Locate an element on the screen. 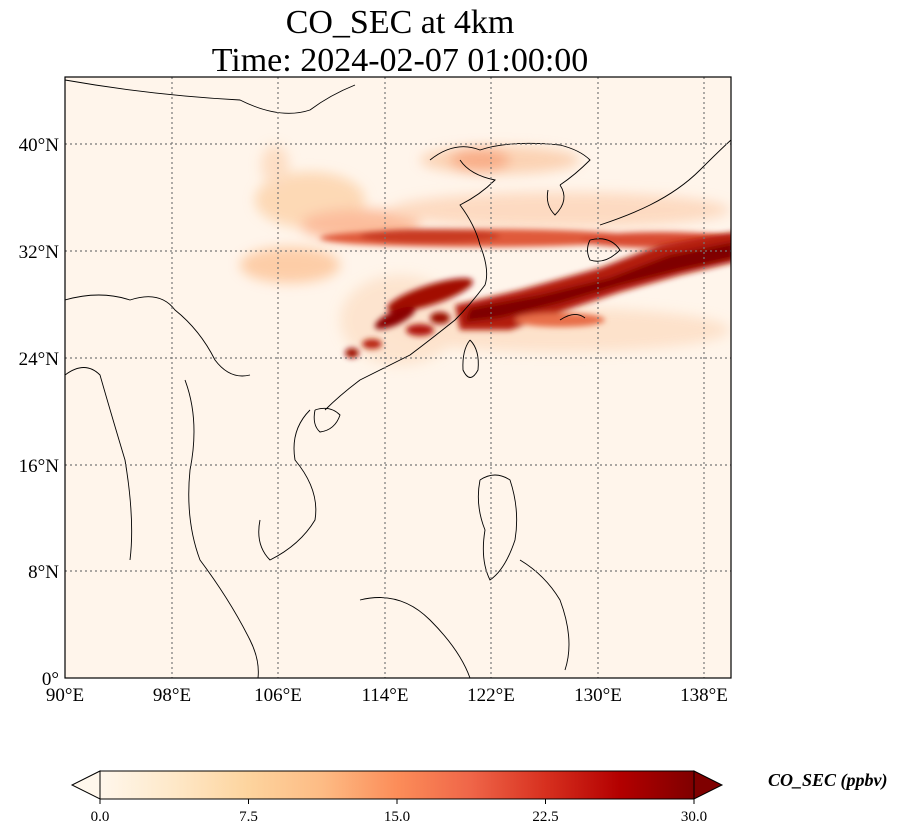 This screenshot has height=836, width=916. colorbar-max-extend is located at coordinates (708, 785).